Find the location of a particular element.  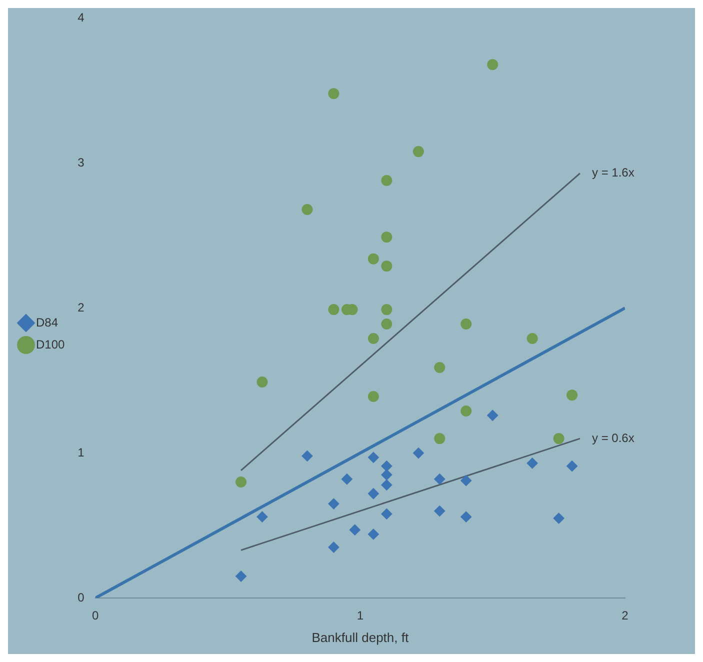

y-tick-label: 3 is located at coordinates (81, 162).